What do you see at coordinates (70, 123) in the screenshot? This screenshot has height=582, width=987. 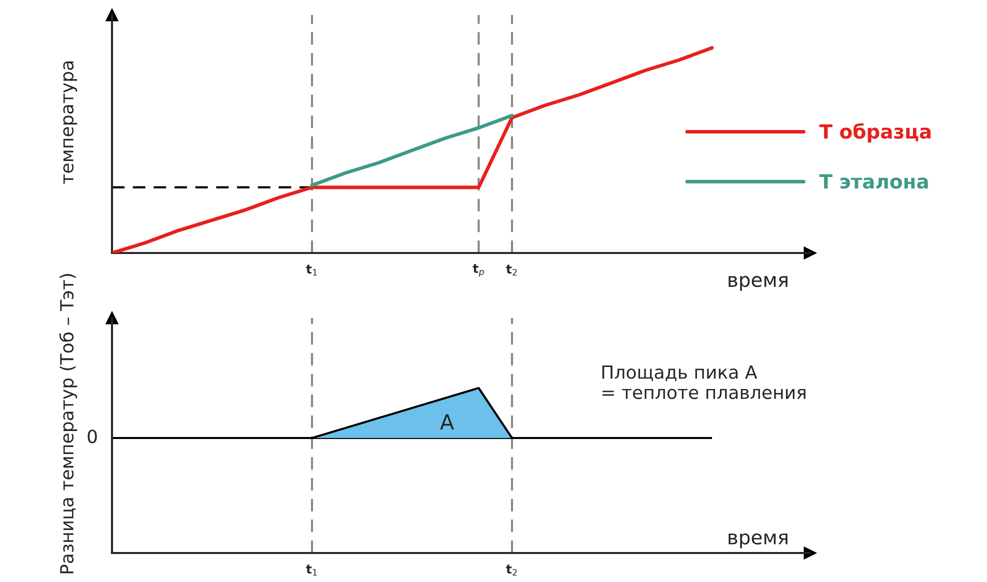 I see `y-axis-title: температура` at bounding box center [70, 123].